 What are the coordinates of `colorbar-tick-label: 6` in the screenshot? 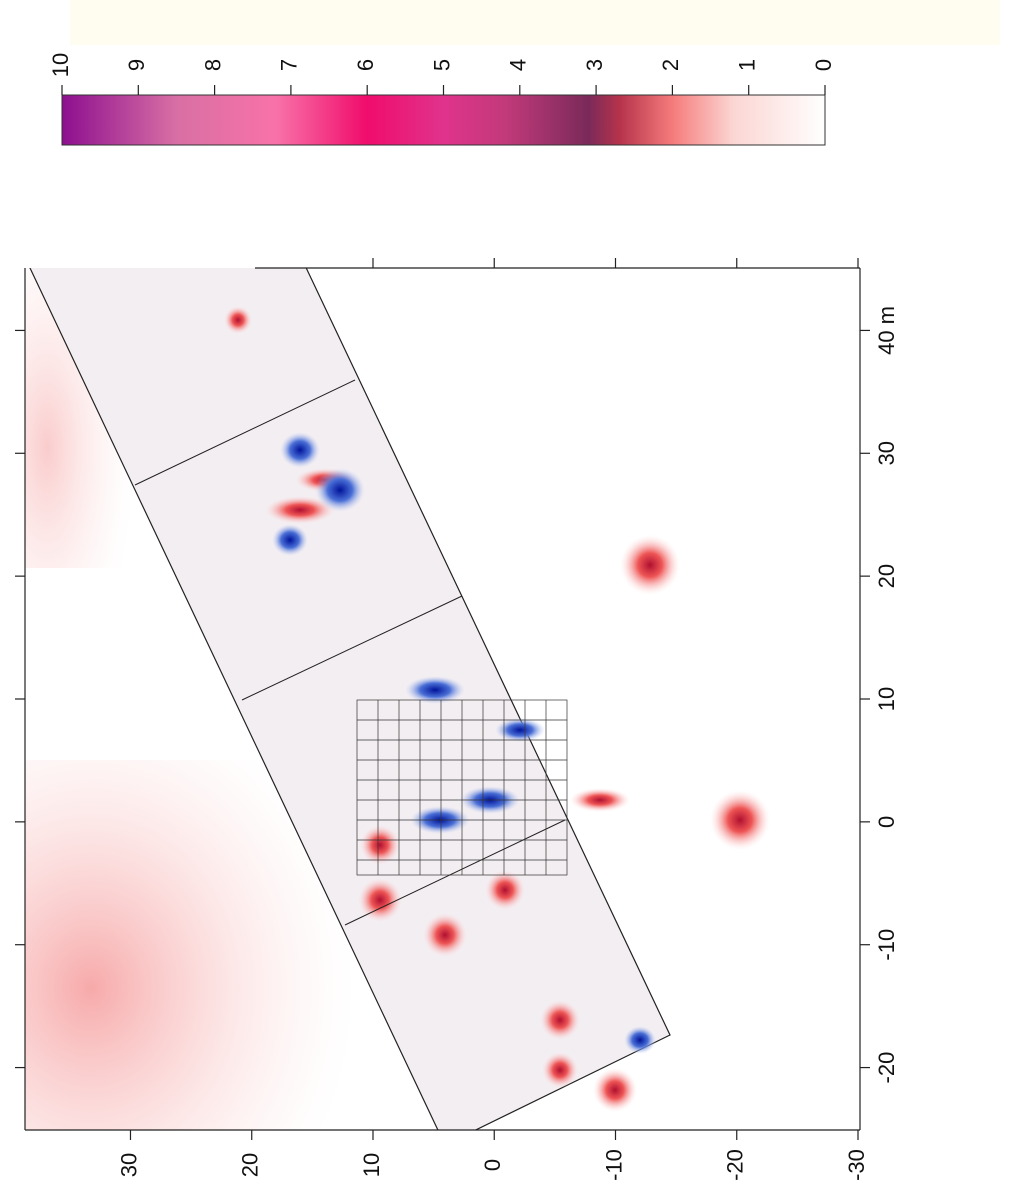 It's located at (365, 65).